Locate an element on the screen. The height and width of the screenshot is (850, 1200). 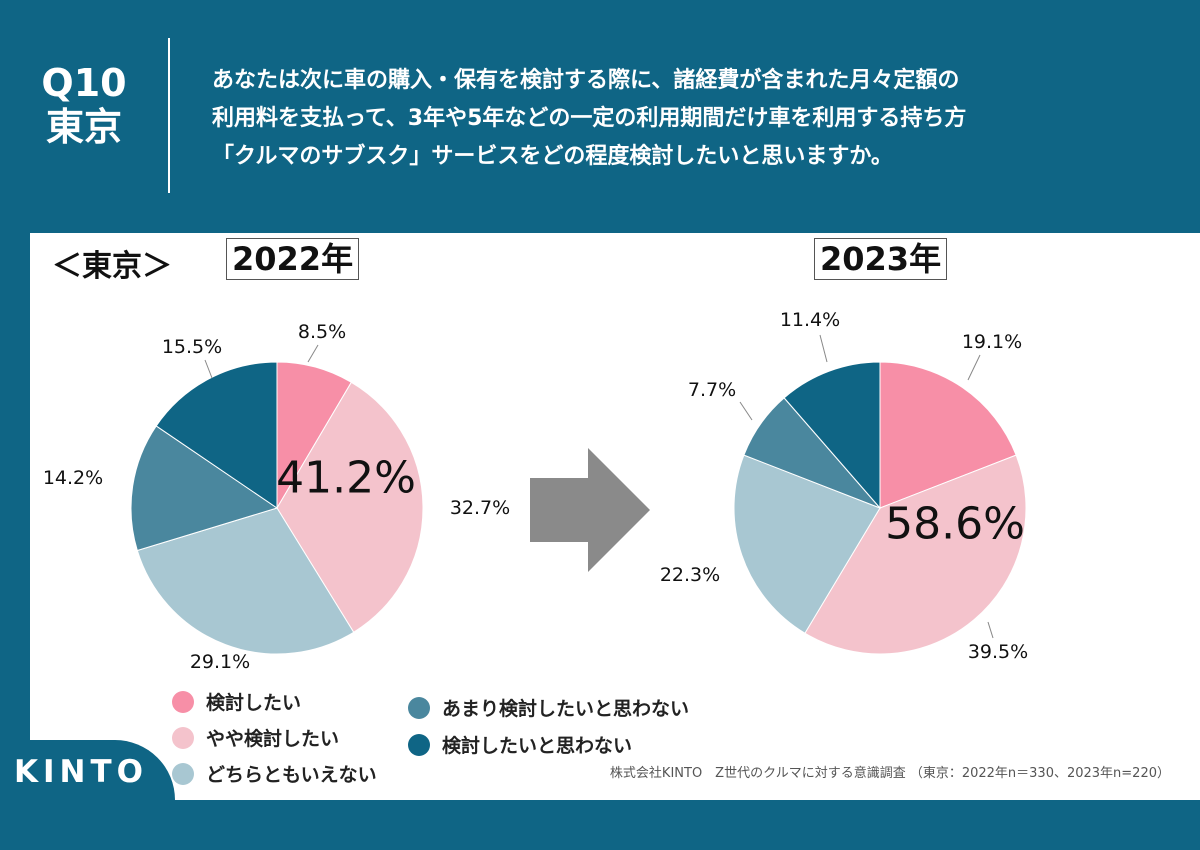
region-label: ＜東京＞ is located at coordinates (112, 266).